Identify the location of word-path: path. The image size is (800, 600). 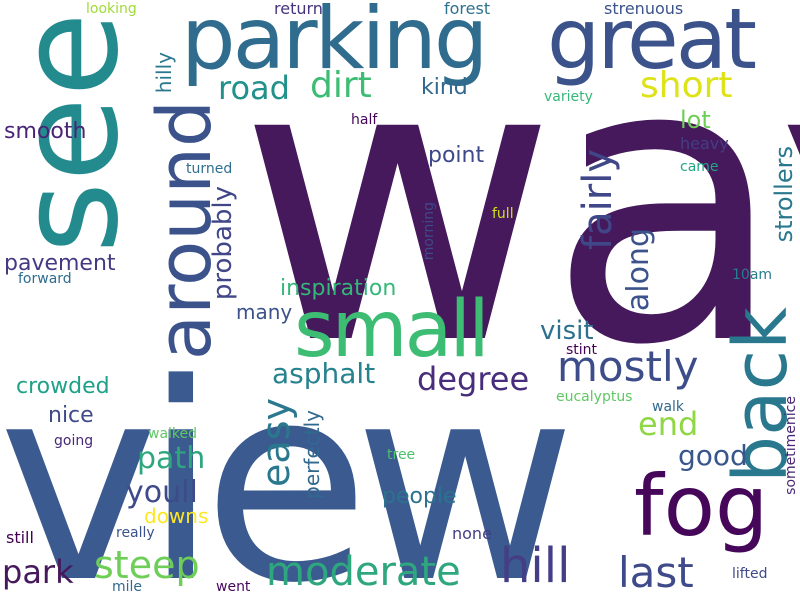
(171, 458).